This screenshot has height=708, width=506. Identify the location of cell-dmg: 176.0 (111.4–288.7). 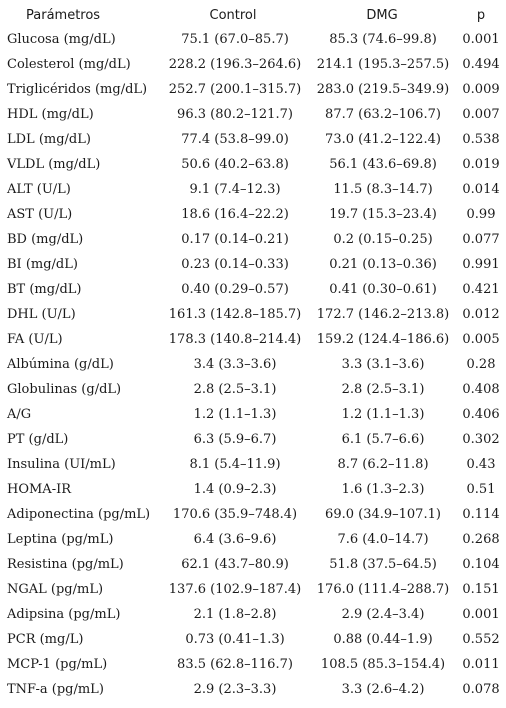
(383, 589).